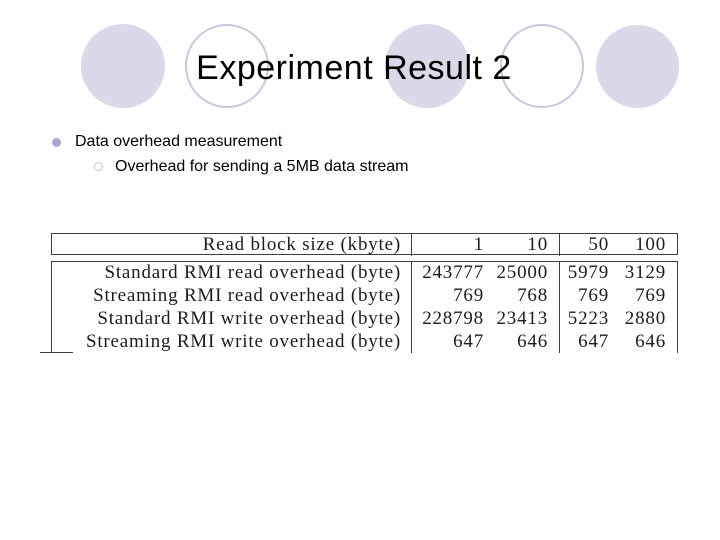 Image resolution: width=720 pixels, height=540 pixels. Describe the element at coordinates (522, 318) in the screenshot. I see `table-cell: 23413` at that location.